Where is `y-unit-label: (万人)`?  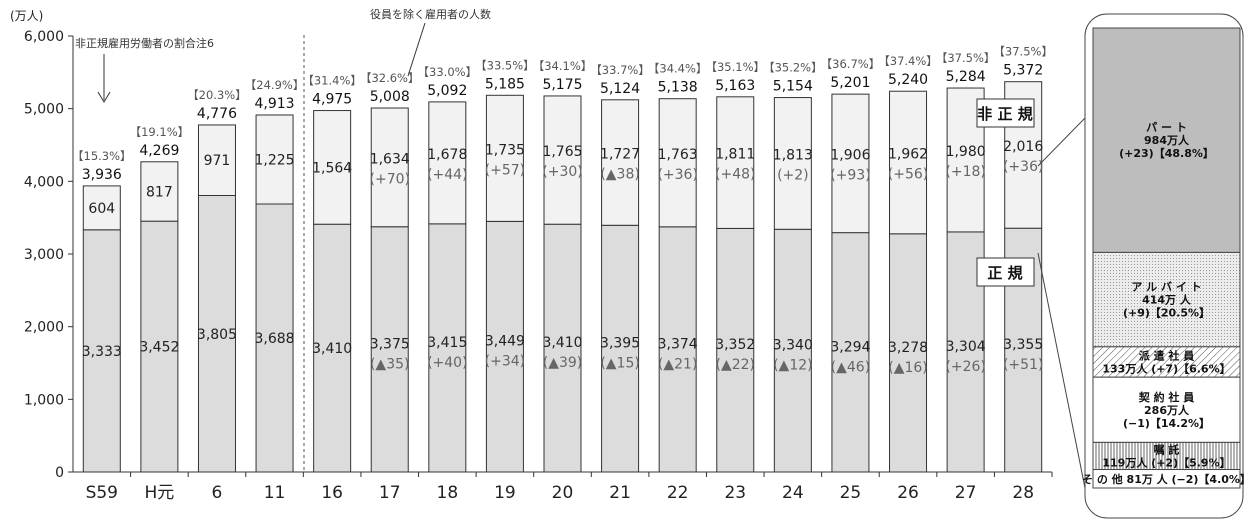 y-unit-label: (万人) is located at coordinates (26, 16).